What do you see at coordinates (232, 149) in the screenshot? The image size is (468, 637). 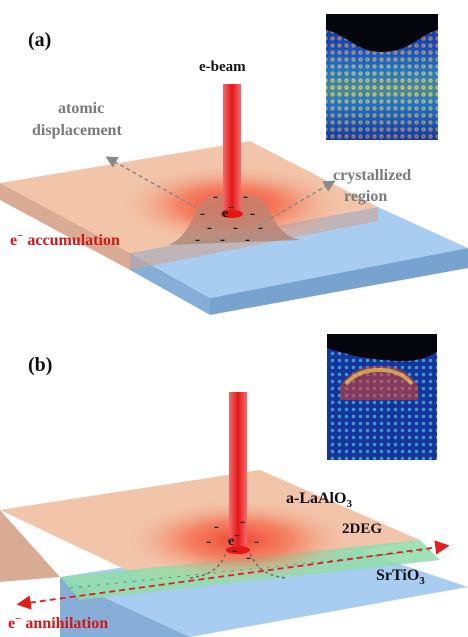 I see `e-beam-a` at bounding box center [232, 149].